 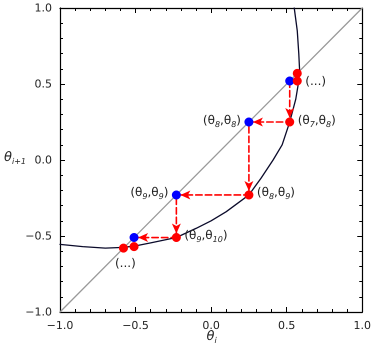 I want to click on annotation: (θ$_{7}$,θ$_{8}$), so click(x=317, y=121).